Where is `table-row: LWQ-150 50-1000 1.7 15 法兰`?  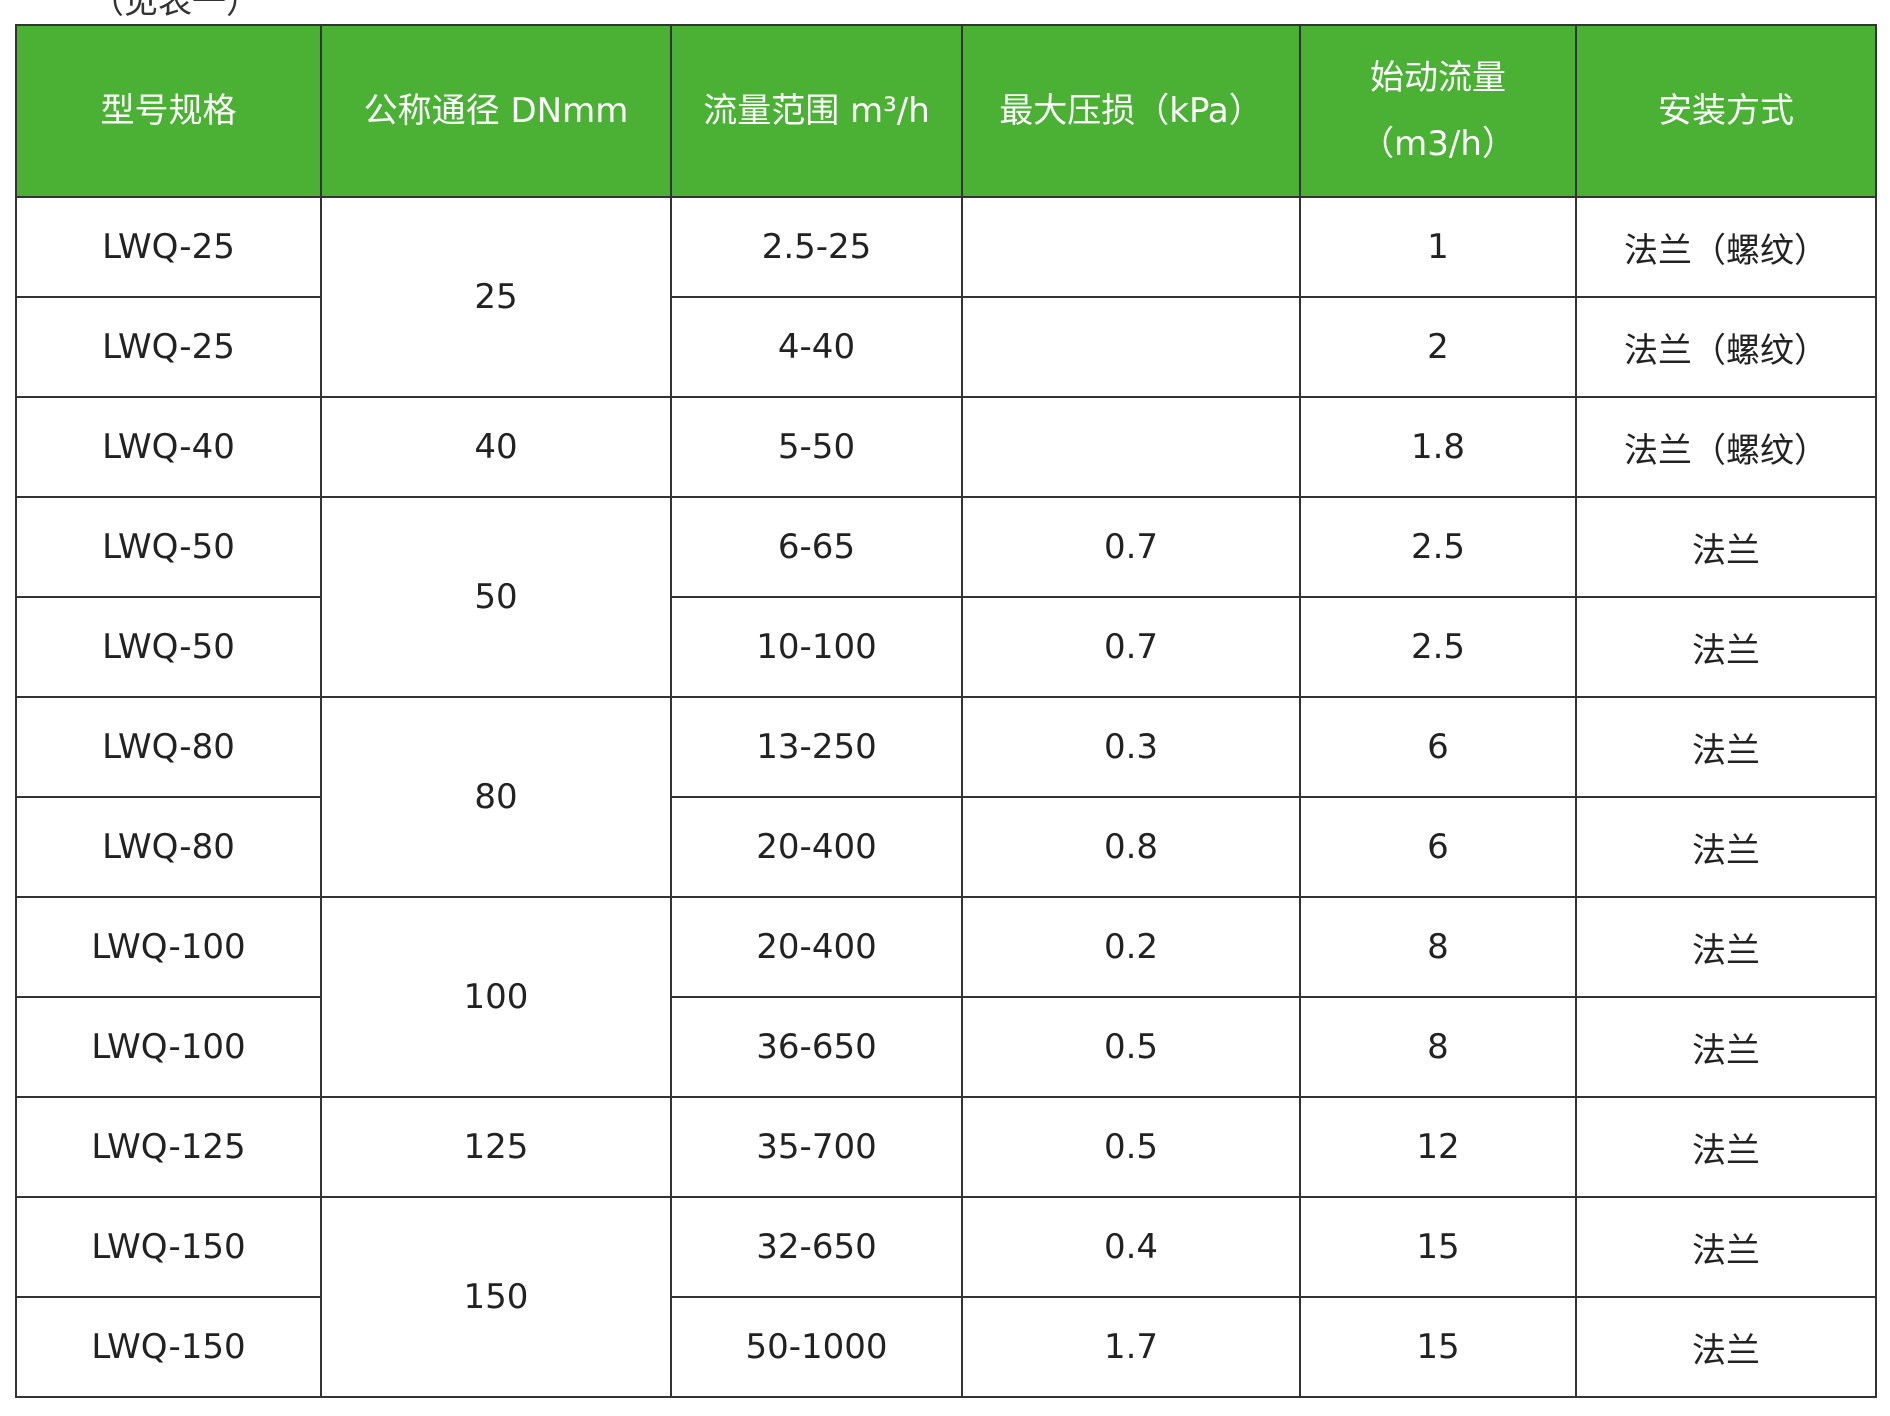 table-row: LWQ-150 50-1000 1.7 15 法兰 is located at coordinates (946, 1347).